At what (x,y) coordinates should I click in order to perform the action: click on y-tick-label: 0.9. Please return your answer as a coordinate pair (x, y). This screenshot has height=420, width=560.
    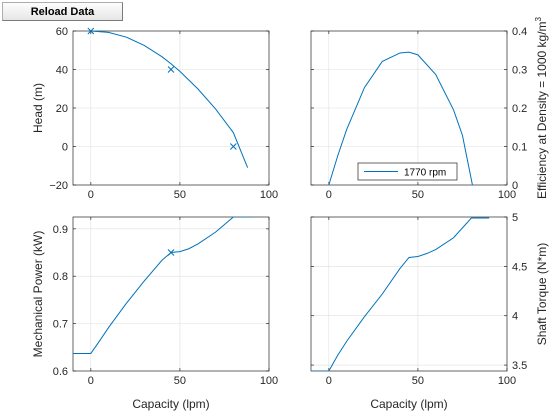
    Looking at the image, I should click on (60, 230).